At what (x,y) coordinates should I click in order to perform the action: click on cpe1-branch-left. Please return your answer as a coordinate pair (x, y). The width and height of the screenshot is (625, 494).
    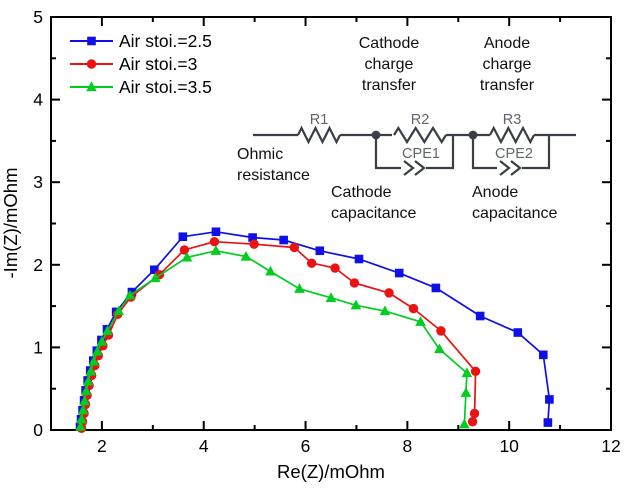
    Looking at the image, I should click on (387, 152).